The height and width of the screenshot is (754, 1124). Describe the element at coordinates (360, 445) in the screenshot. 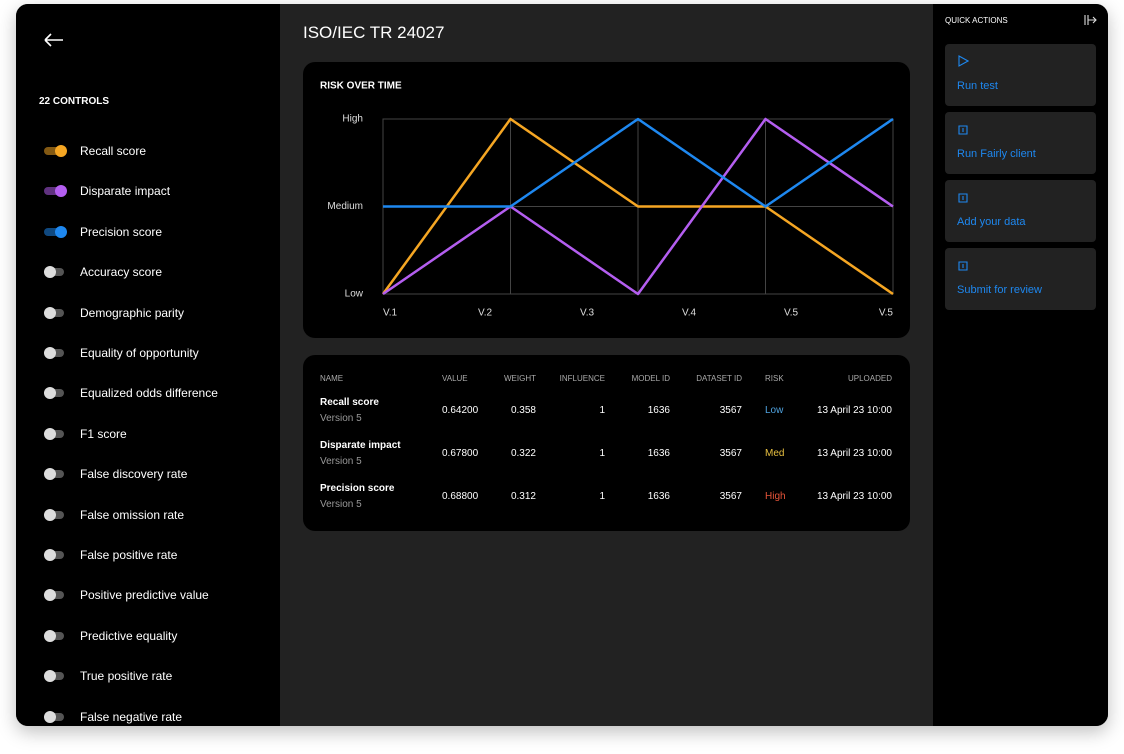

I see `row-name: Disparate impact` at that location.